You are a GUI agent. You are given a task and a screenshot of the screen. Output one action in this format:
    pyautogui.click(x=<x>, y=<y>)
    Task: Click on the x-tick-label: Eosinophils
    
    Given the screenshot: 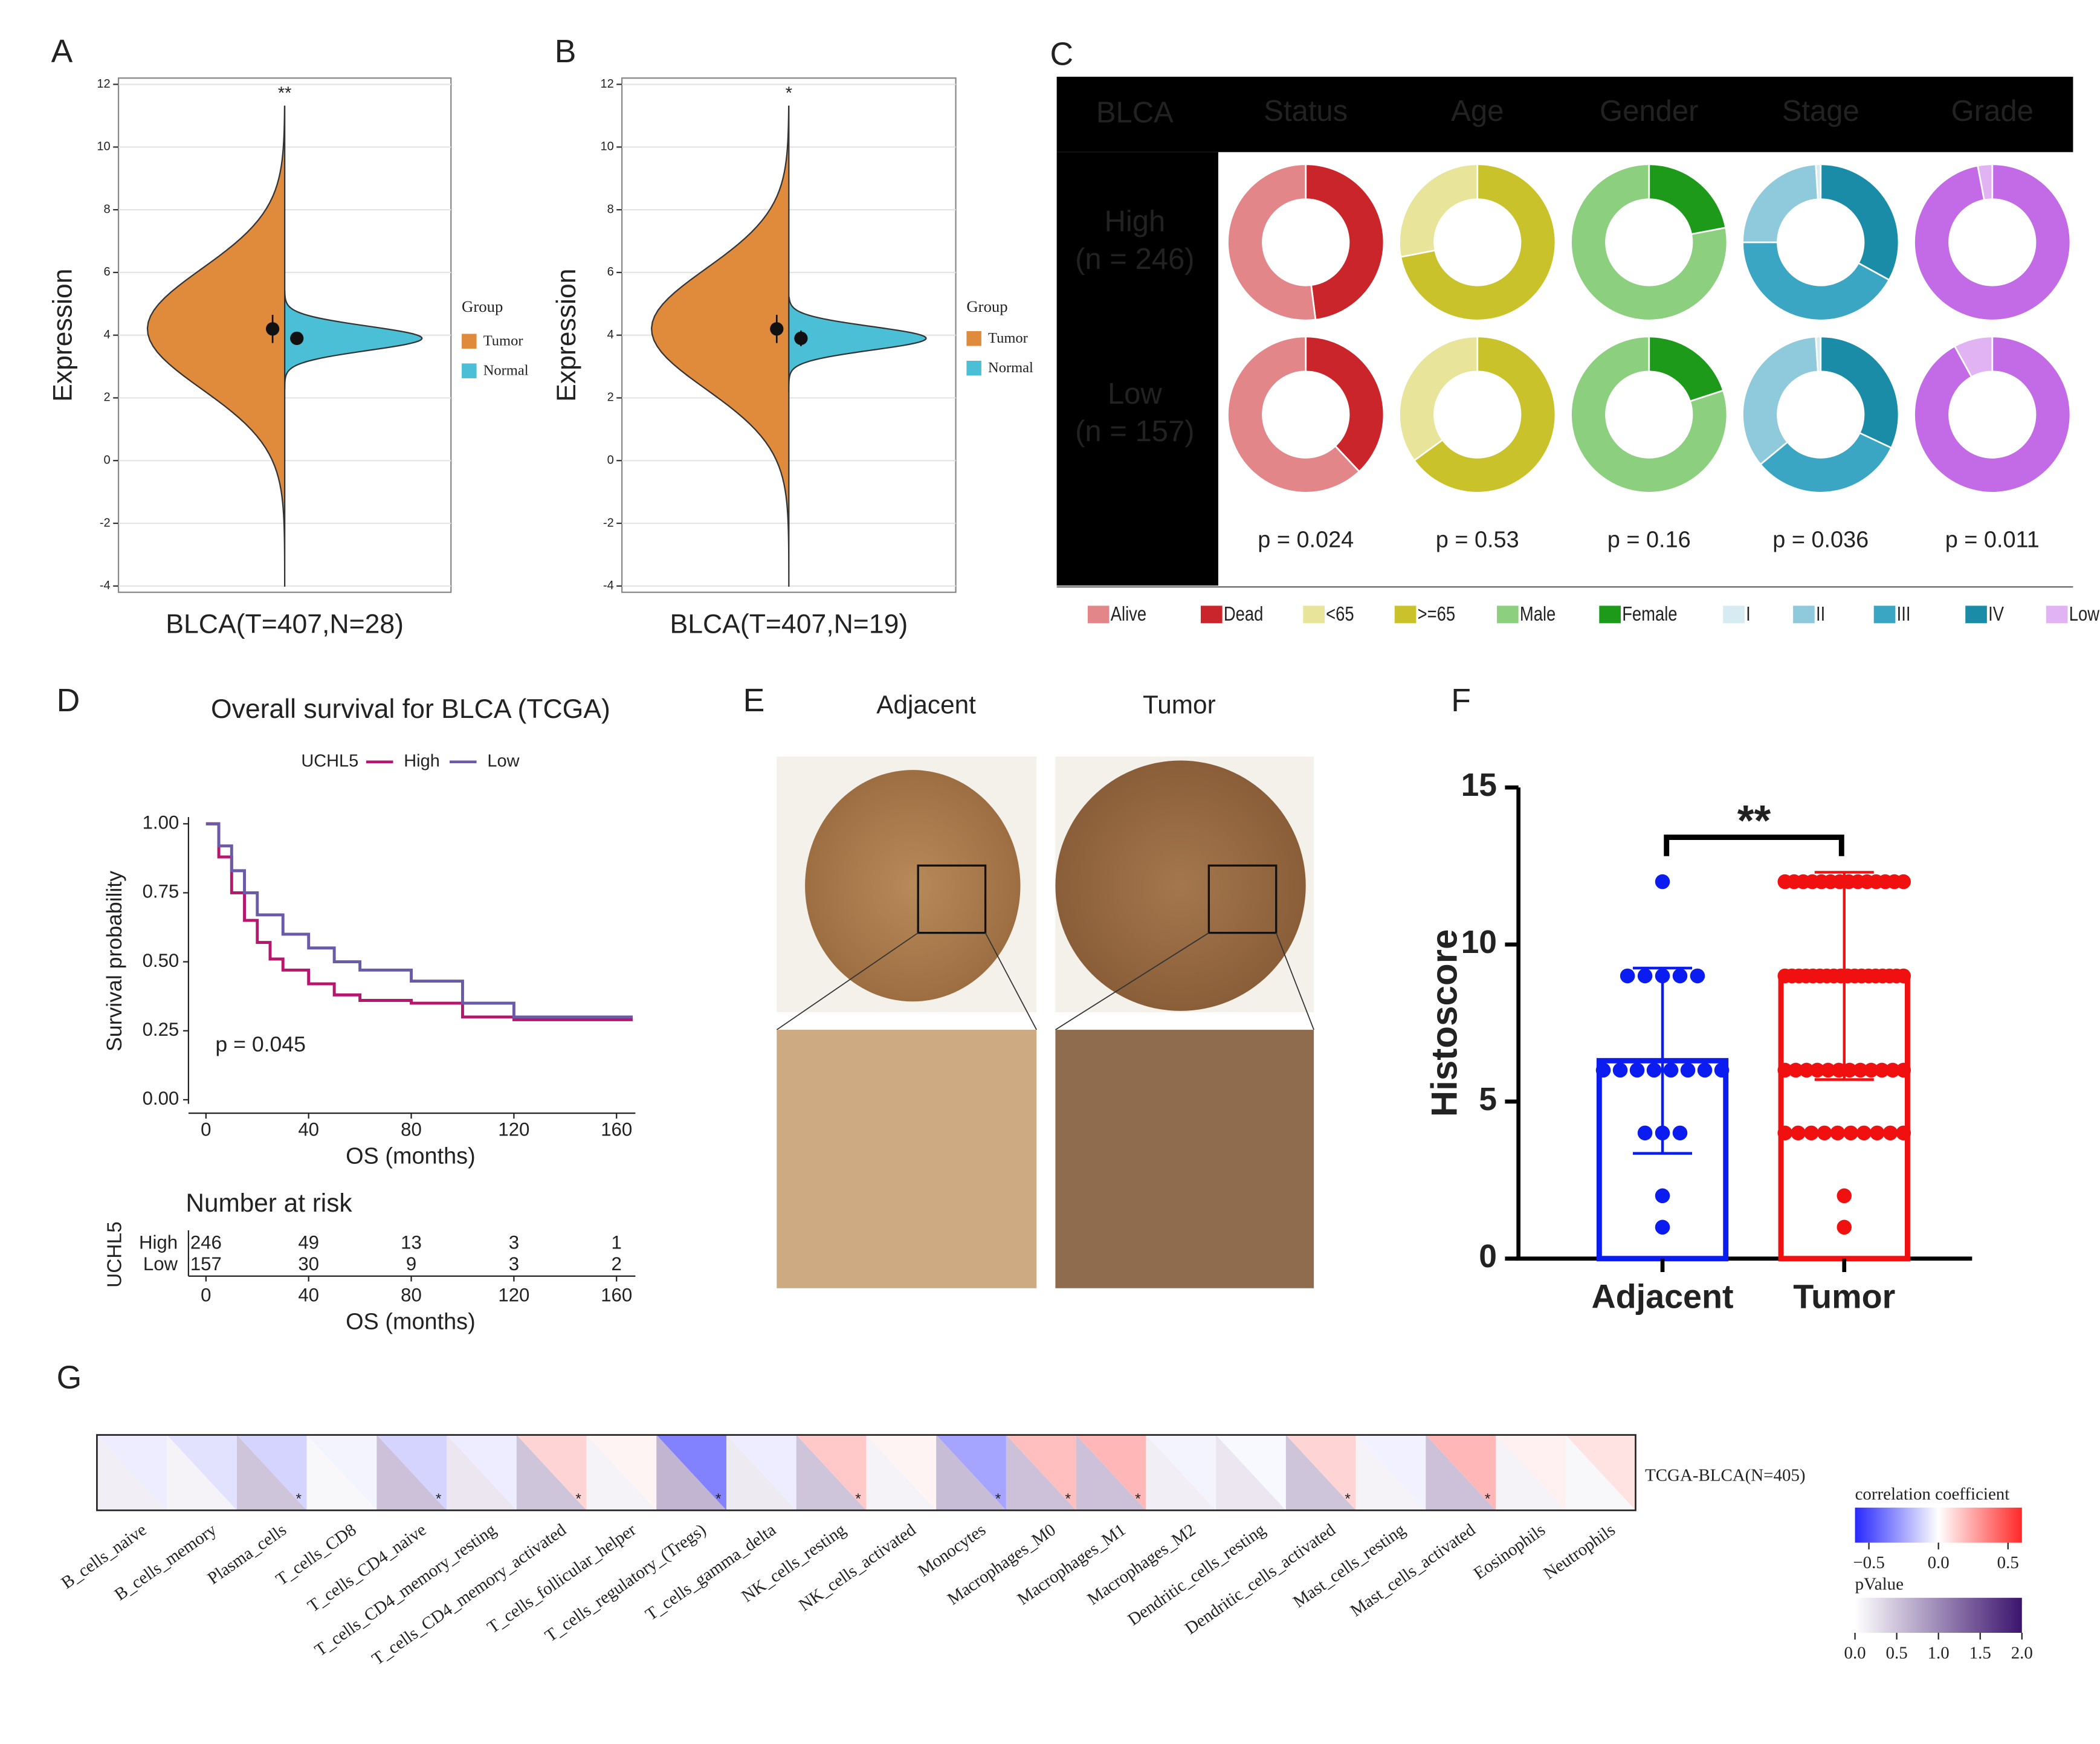 What is the action you would take?
    pyautogui.click(x=1509, y=1551)
    